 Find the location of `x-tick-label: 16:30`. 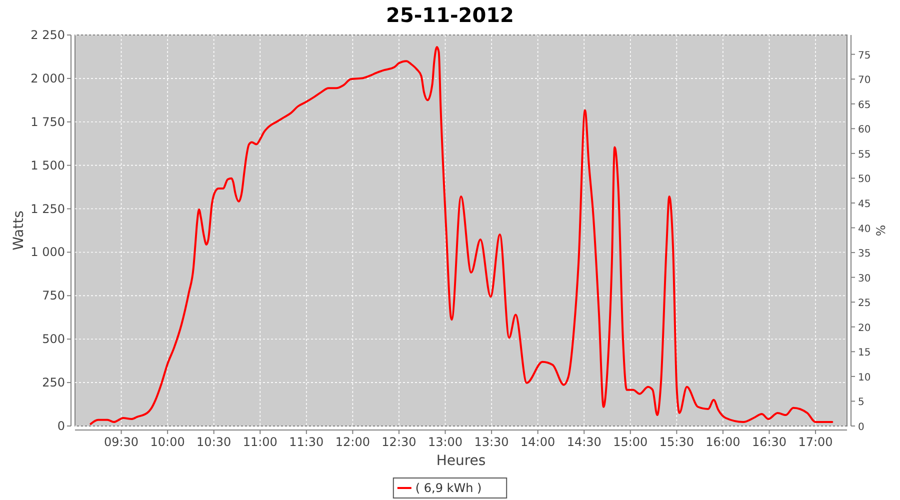

x-tick-label: 16:30 is located at coordinates (769, 442).